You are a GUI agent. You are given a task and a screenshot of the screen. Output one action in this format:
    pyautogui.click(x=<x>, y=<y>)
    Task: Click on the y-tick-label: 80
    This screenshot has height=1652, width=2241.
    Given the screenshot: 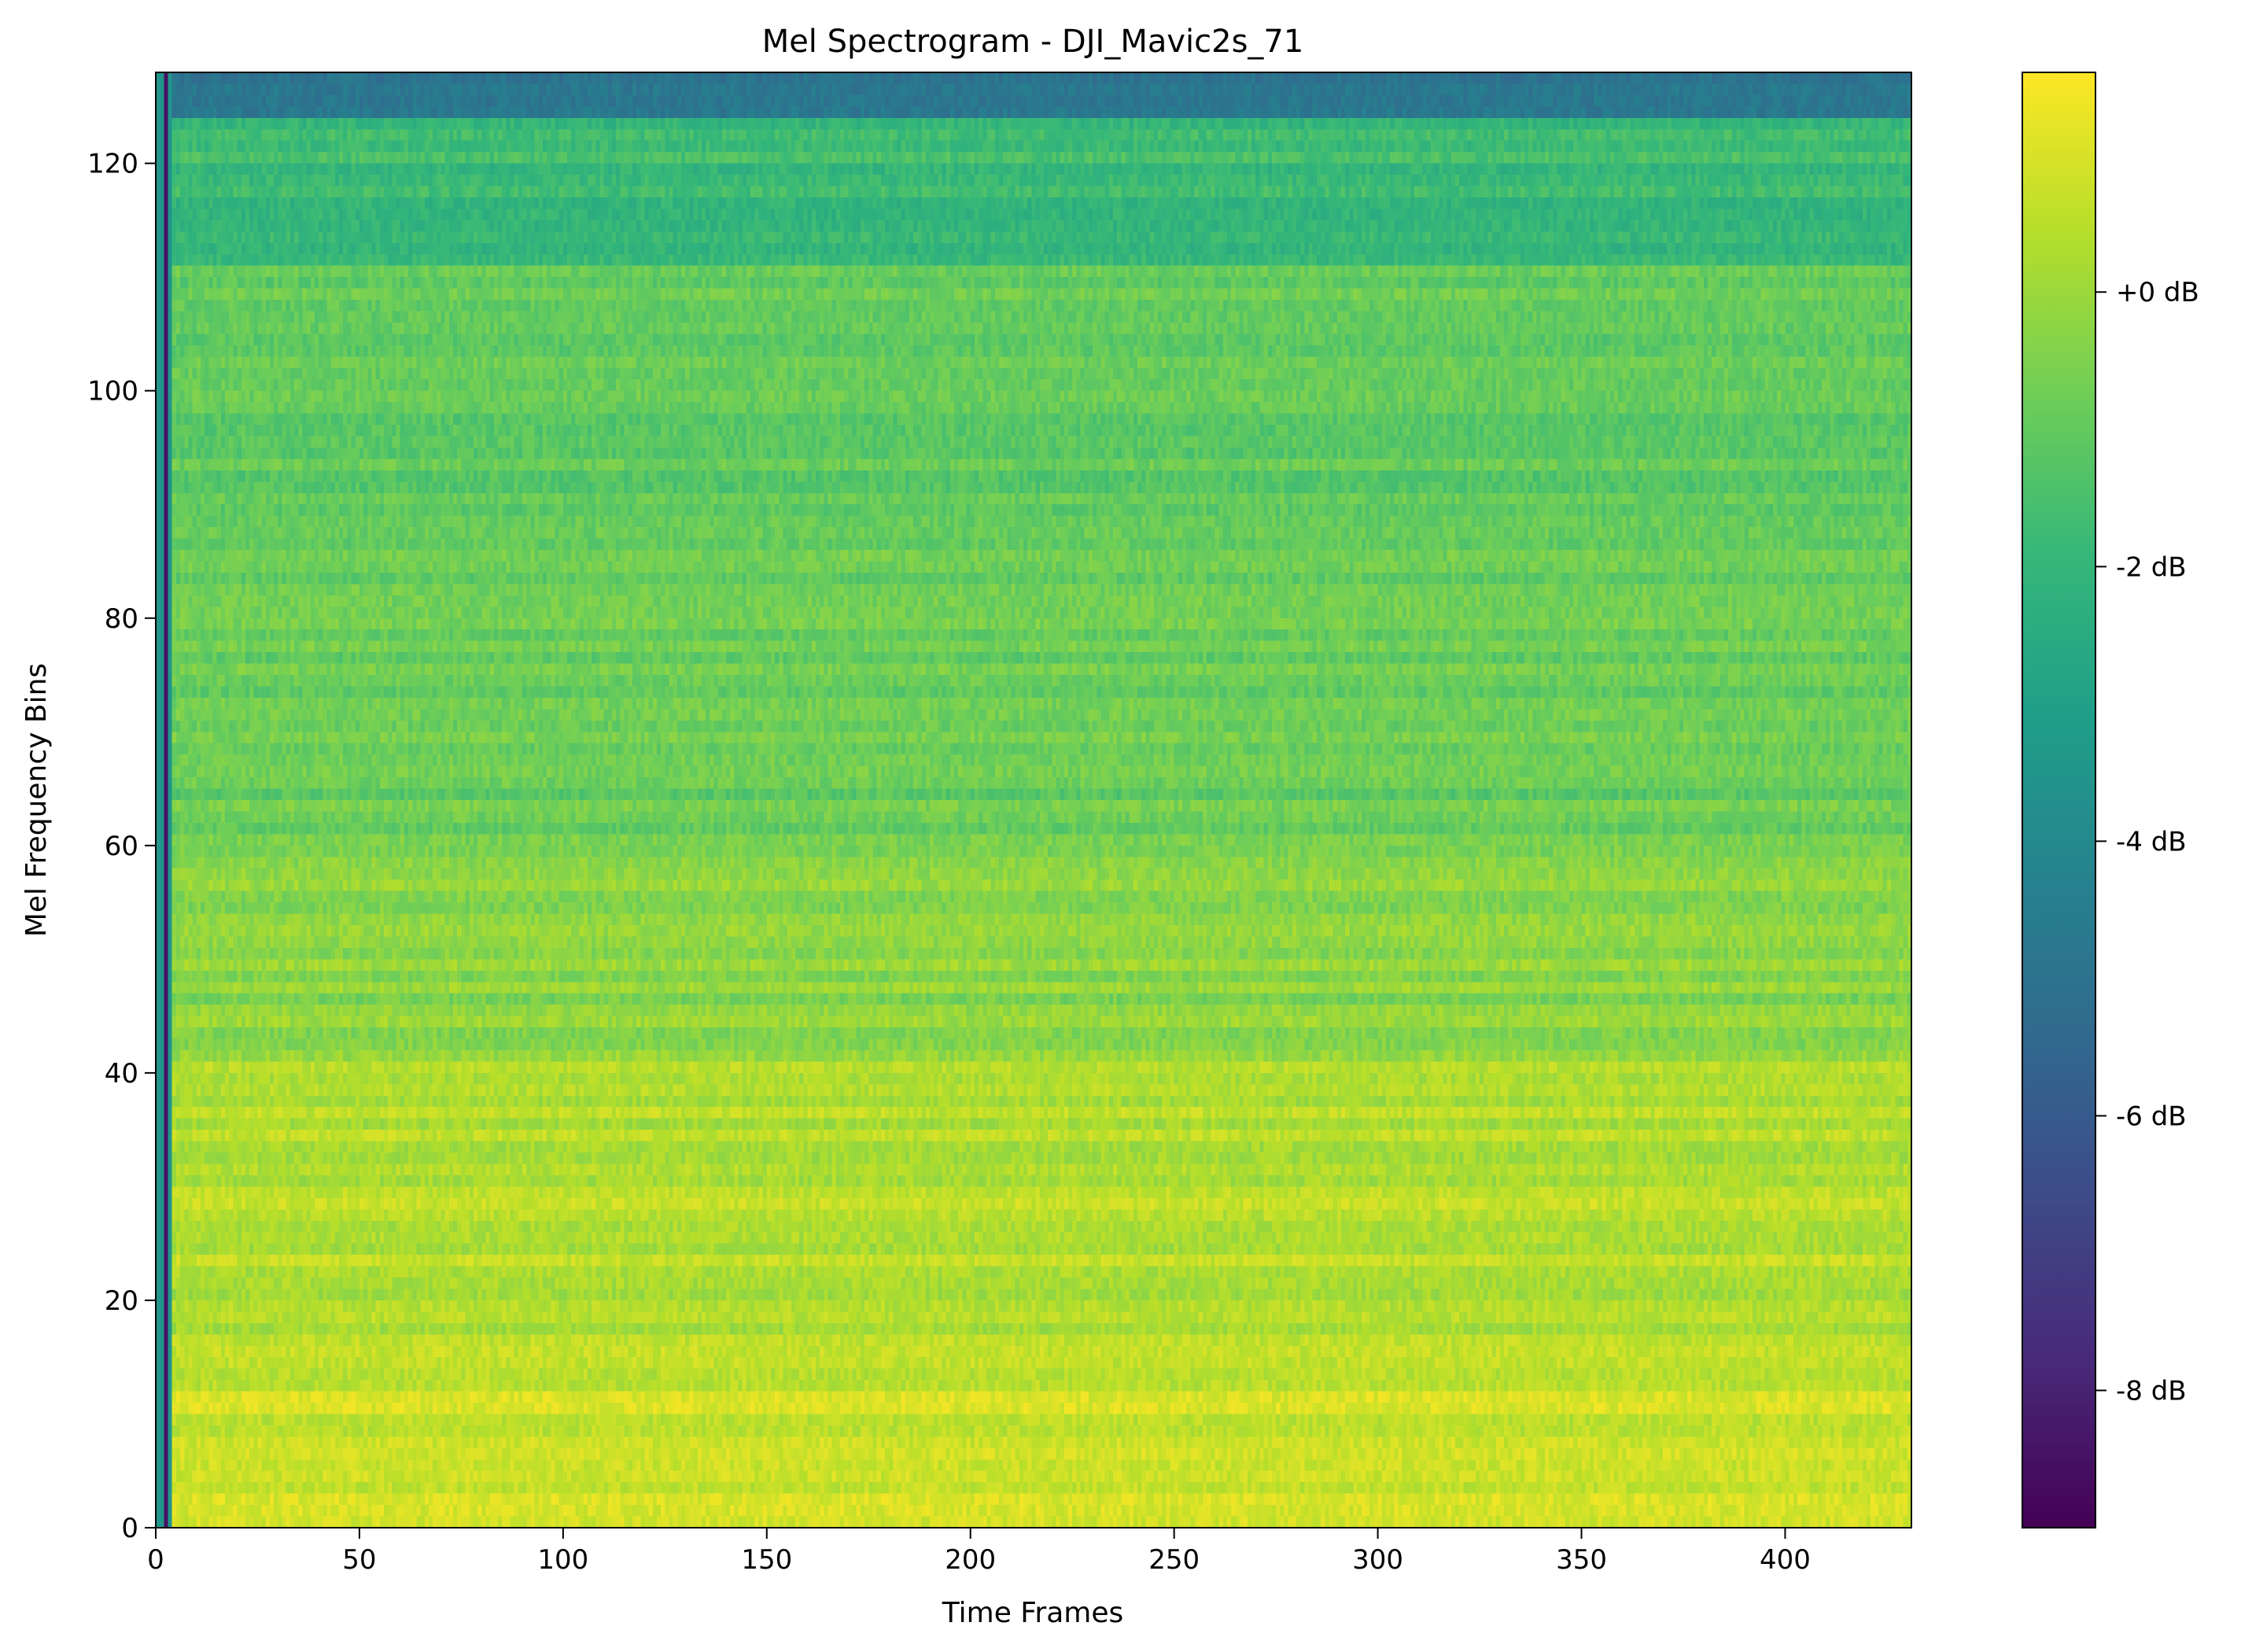 What is the action you would take?
    pyautogui.click(x=121, y=619)
    